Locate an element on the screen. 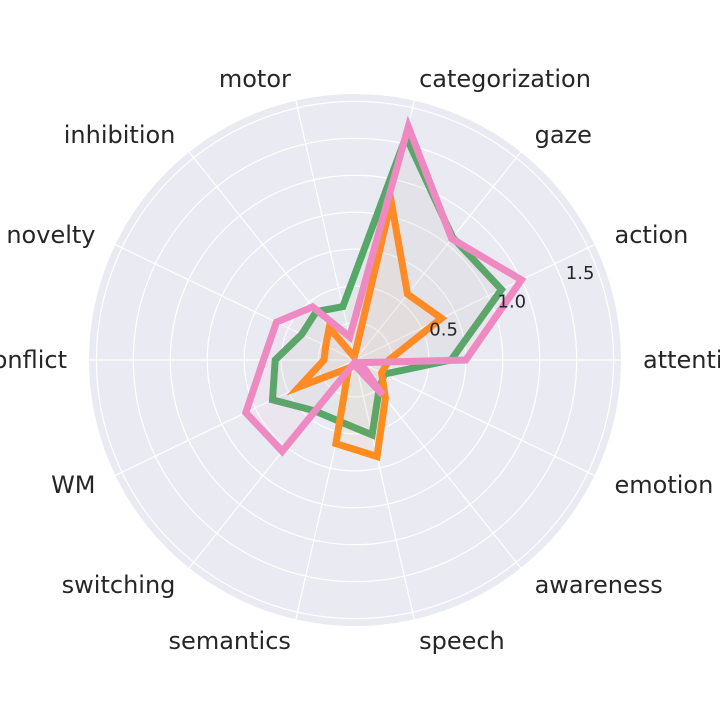 The image size is (720, 720). category-label: action is located at coordinates (652, 235).